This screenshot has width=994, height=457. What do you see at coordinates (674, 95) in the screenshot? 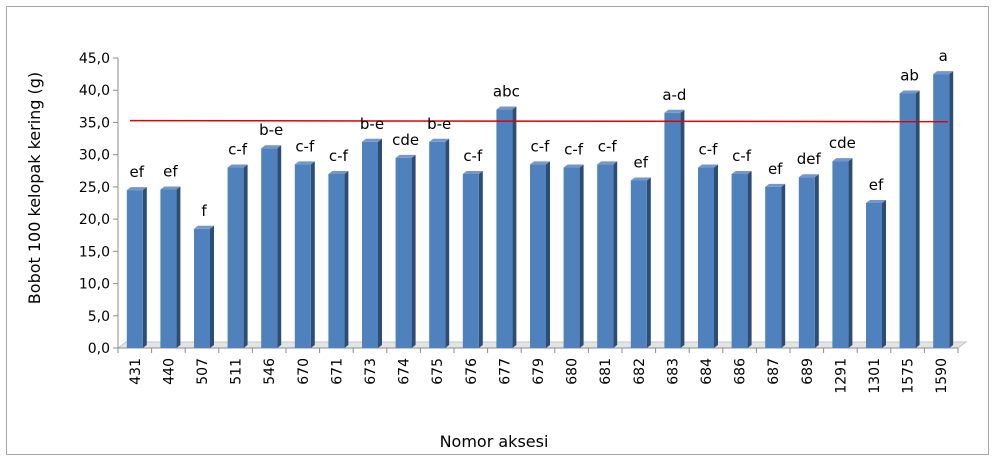
I see `data-label: a-d` at bounding box center [674, 95].